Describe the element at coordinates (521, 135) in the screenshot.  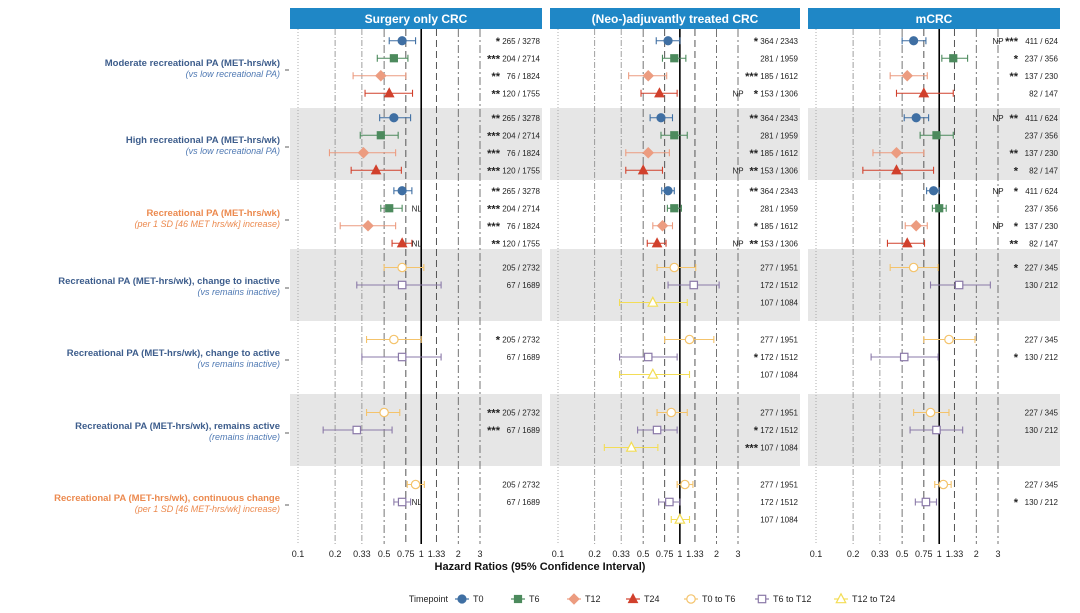
I see `event-count: 204 / 2714` at that location.